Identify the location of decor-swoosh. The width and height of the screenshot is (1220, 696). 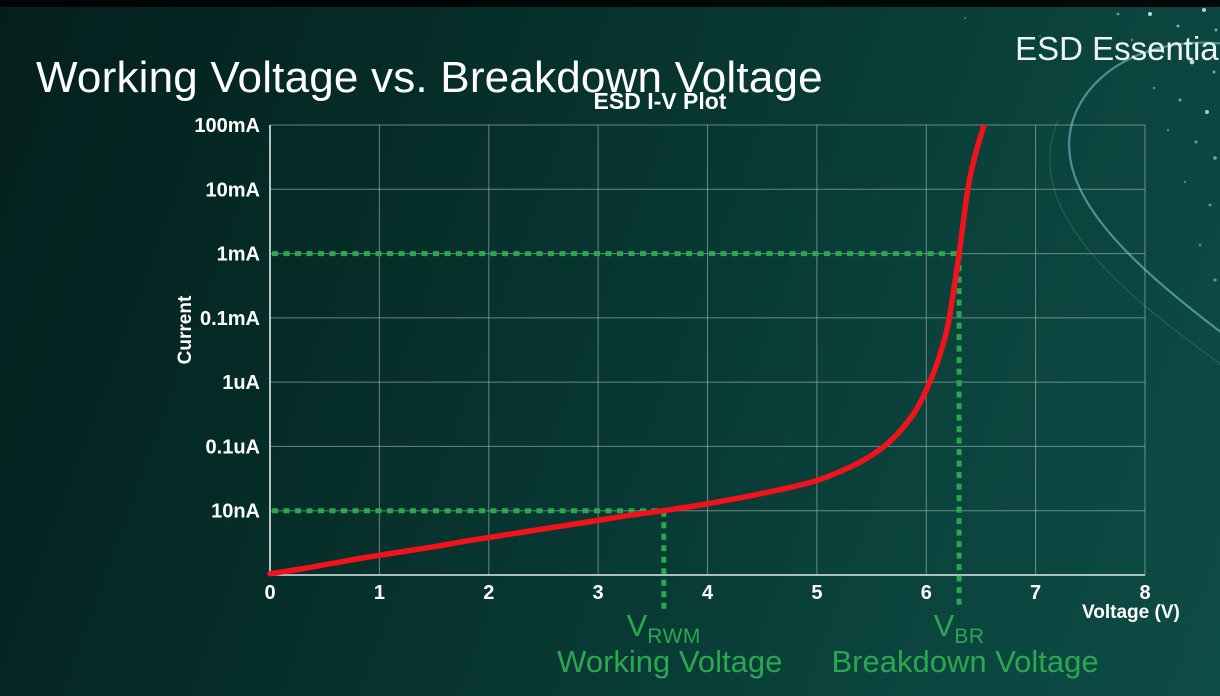
(1144, 187).